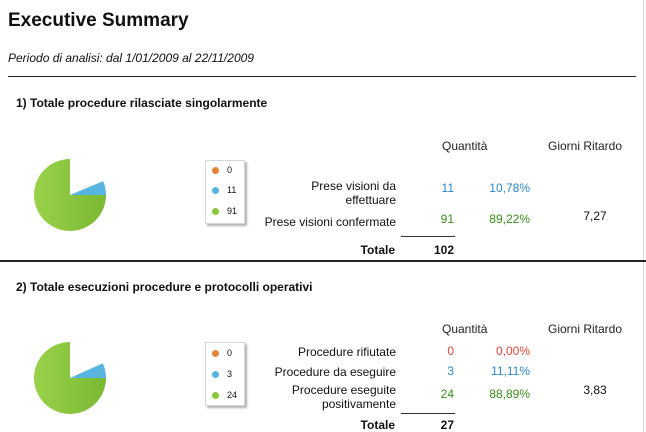 This screenshot has height=432, width=646. Describe the element at coordinates (450, 371) in the screenshot. I see `section2-qty: 3` at that location.